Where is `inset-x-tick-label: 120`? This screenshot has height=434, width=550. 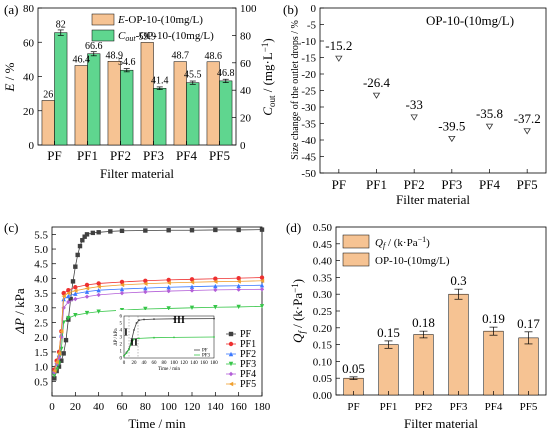 inset-x-tick-label: 120 is located at coordinates (184, 363).